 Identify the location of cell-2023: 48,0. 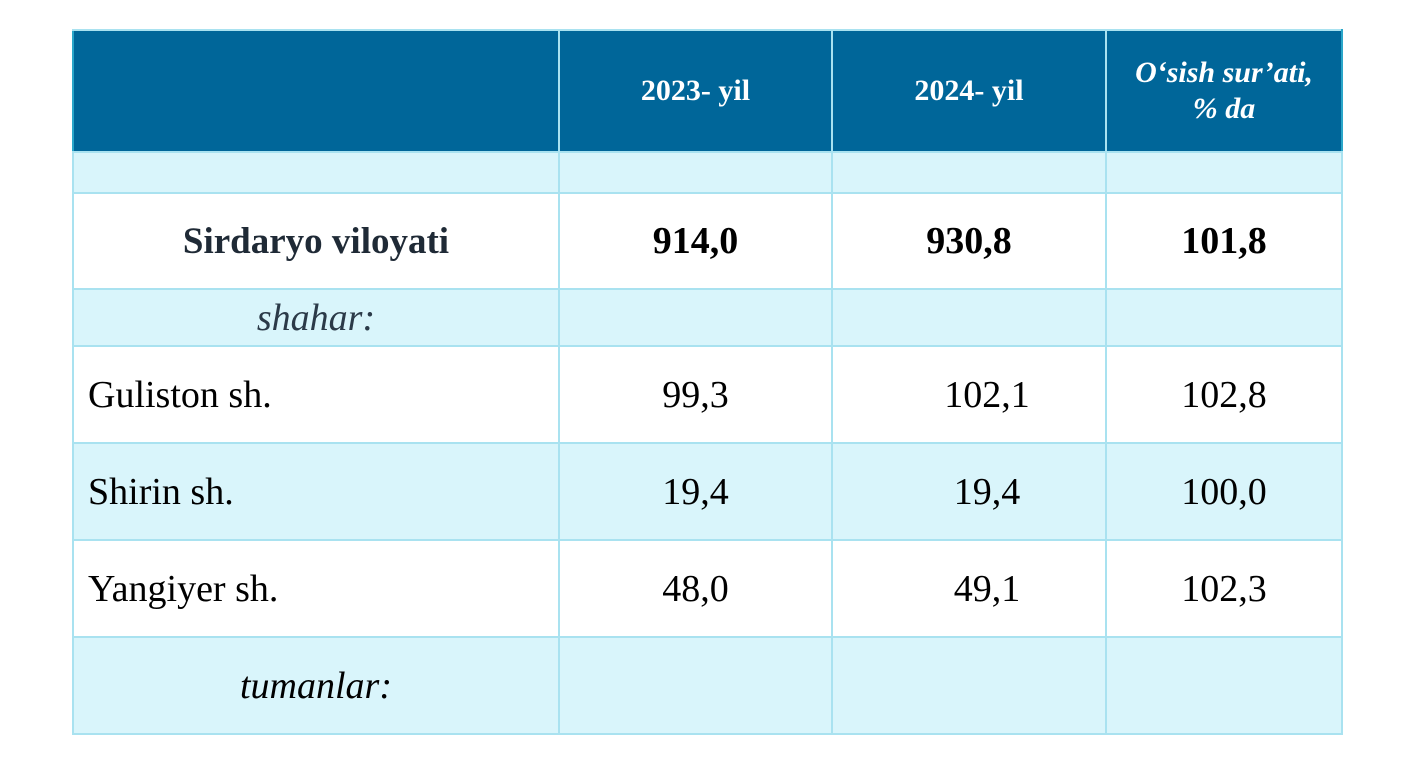
(695, 588).